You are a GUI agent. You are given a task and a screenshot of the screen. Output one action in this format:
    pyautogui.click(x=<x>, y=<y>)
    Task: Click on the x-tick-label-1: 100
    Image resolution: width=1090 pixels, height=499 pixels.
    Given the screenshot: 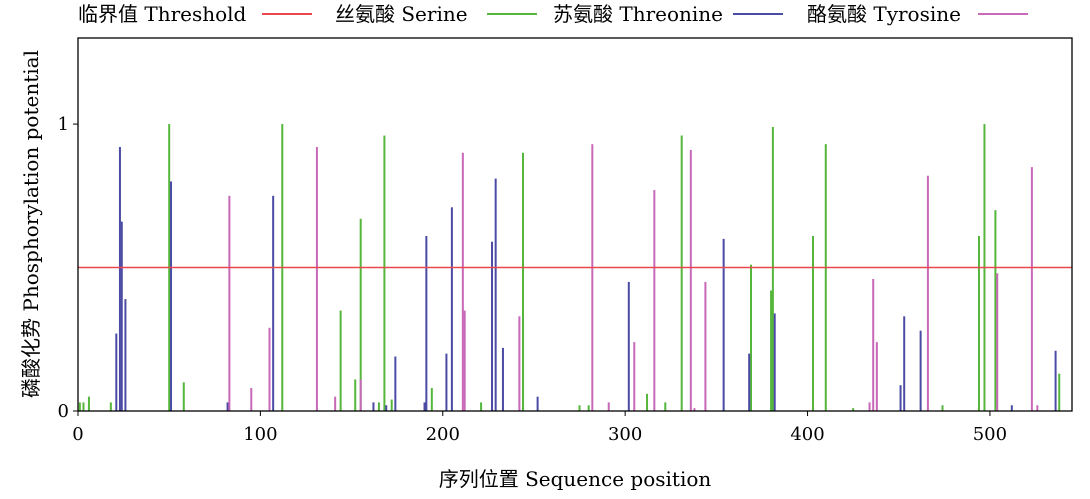 What is the action you would take?
    pyautogui.click(x=260, y=434)
    